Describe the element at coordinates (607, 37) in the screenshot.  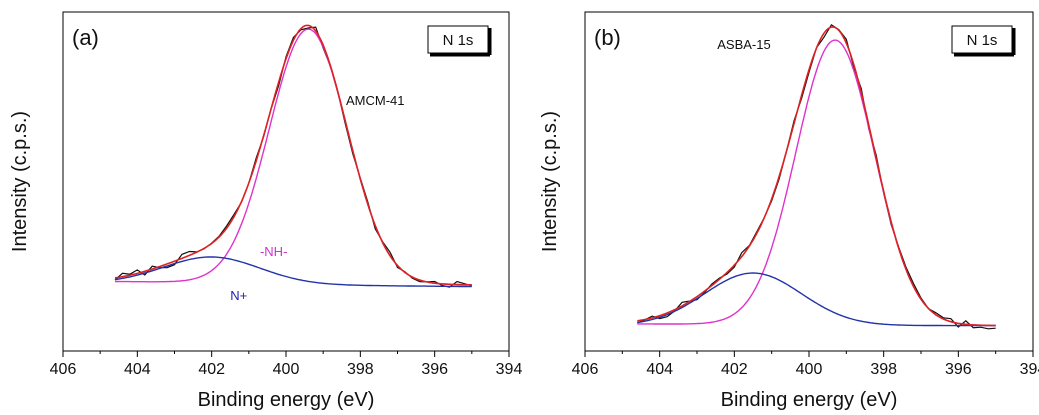
I see `panel-label: (b)` at that location.